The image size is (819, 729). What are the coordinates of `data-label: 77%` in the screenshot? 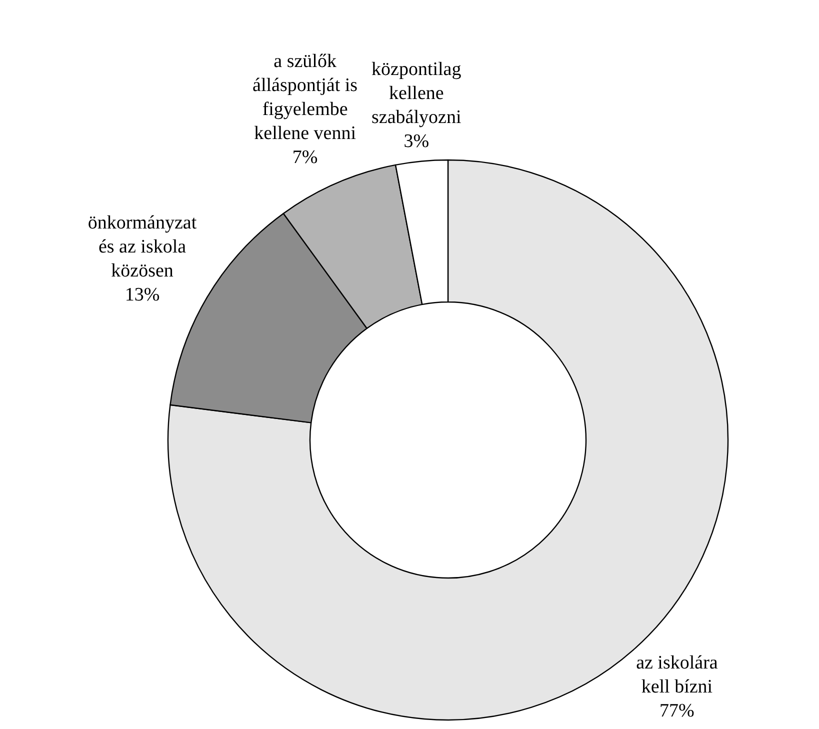 It's located at (677, 711).